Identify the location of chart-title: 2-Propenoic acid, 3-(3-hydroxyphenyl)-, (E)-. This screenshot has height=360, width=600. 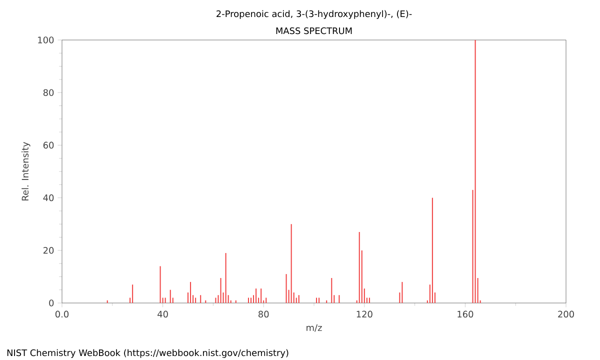
(314, 14).